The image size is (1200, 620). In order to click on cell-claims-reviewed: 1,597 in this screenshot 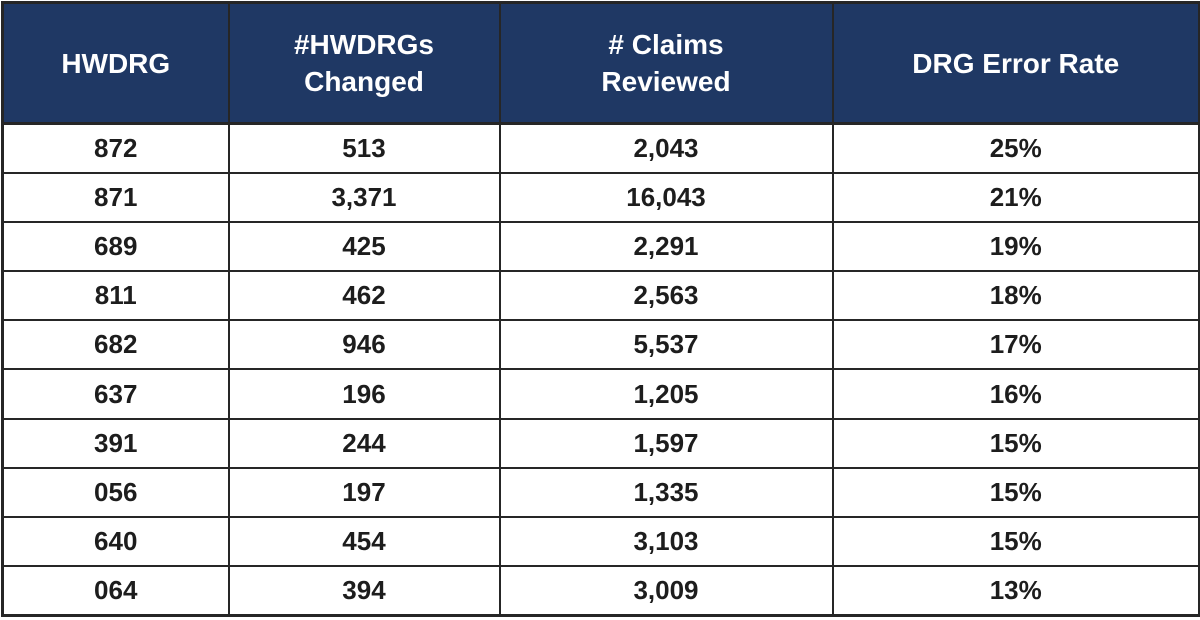, I will do `click(666, 443)`.